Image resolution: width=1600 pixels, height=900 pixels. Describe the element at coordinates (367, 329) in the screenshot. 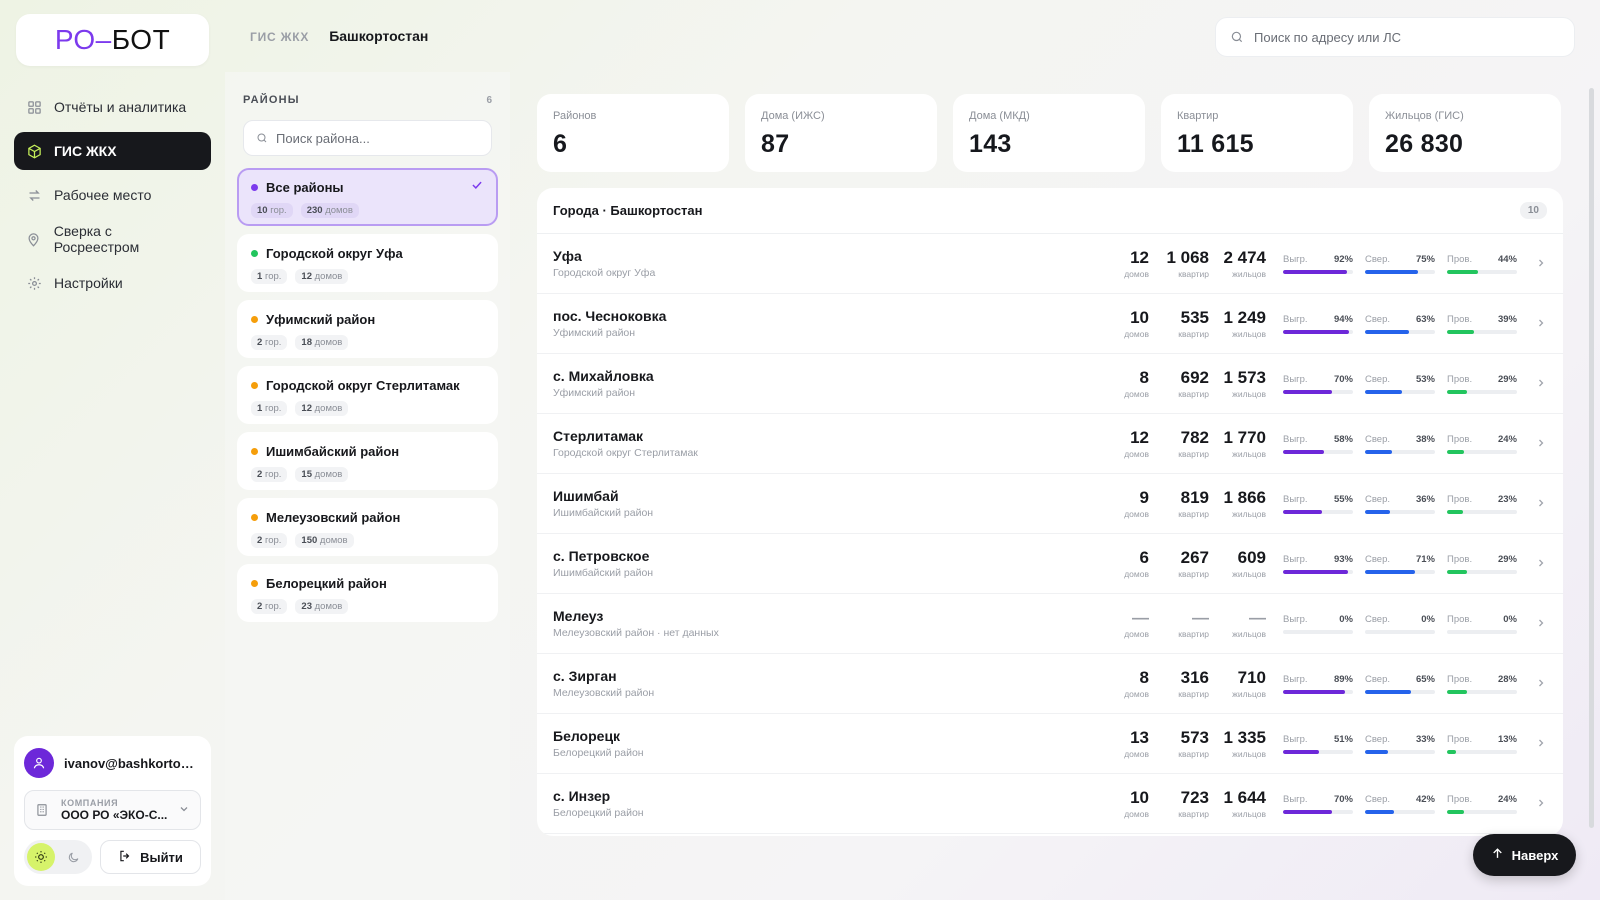

I see `district-item: Уфимский район 2 гор. 18 домов` at that location.